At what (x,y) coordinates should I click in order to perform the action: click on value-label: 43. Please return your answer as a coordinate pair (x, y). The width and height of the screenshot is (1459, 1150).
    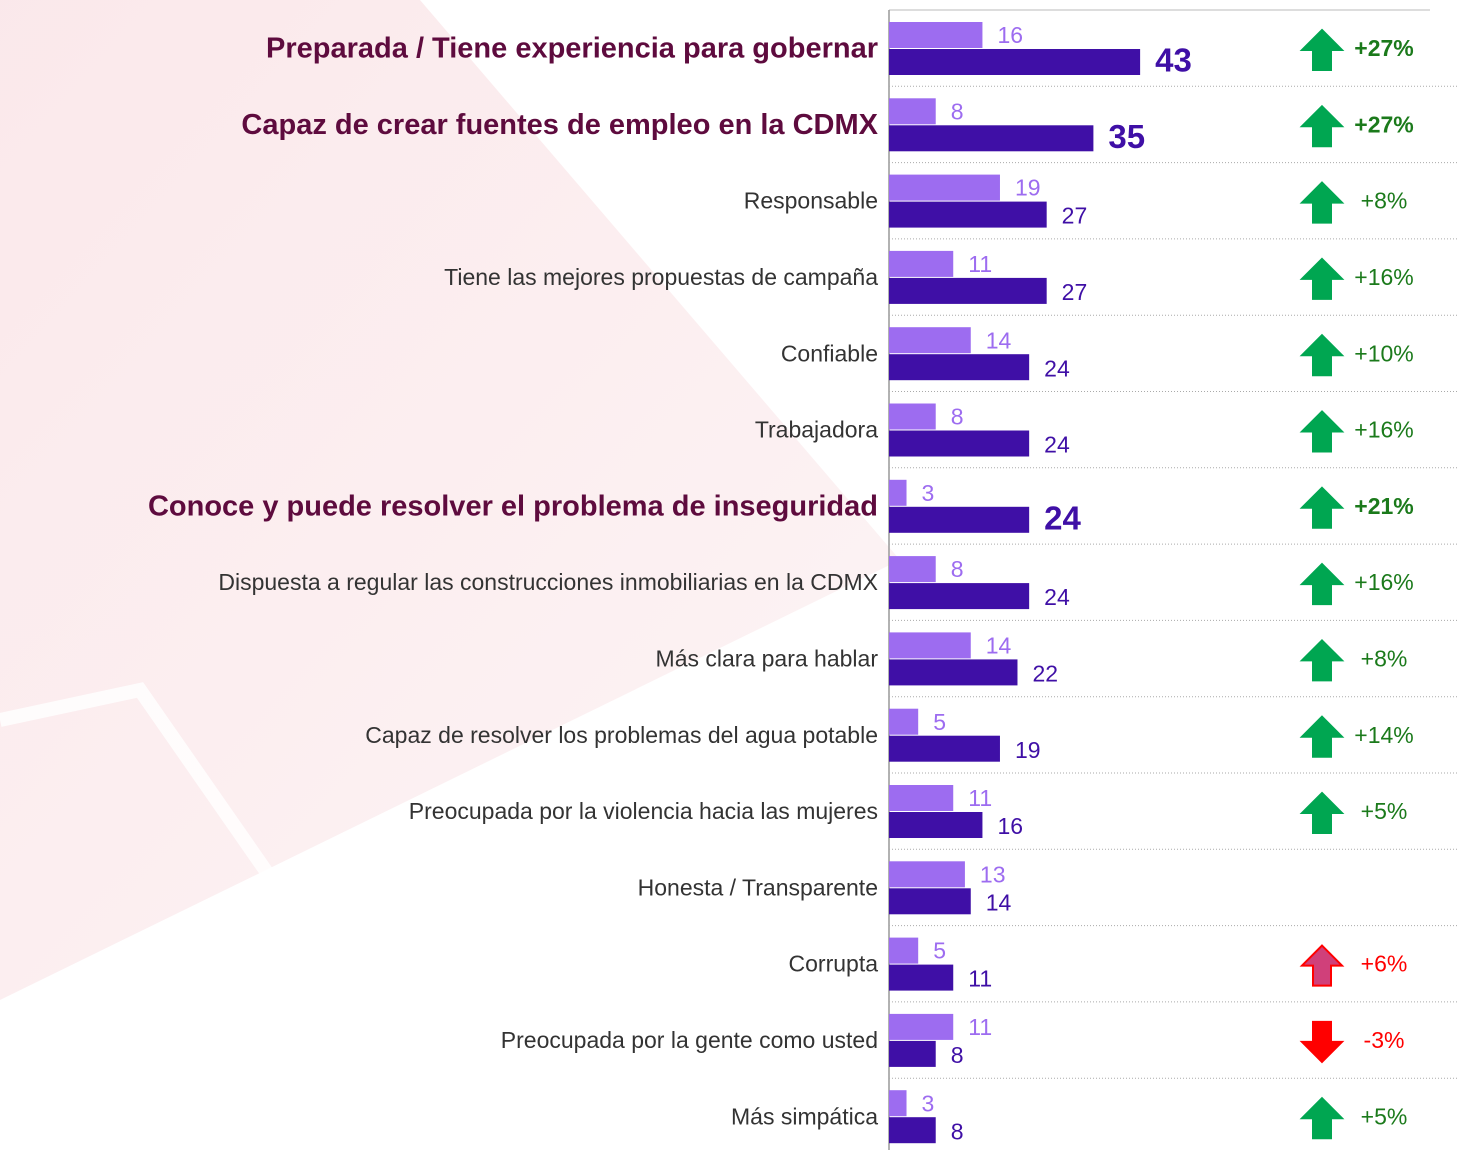
    Looking at the image, I should click on (1173, 60).